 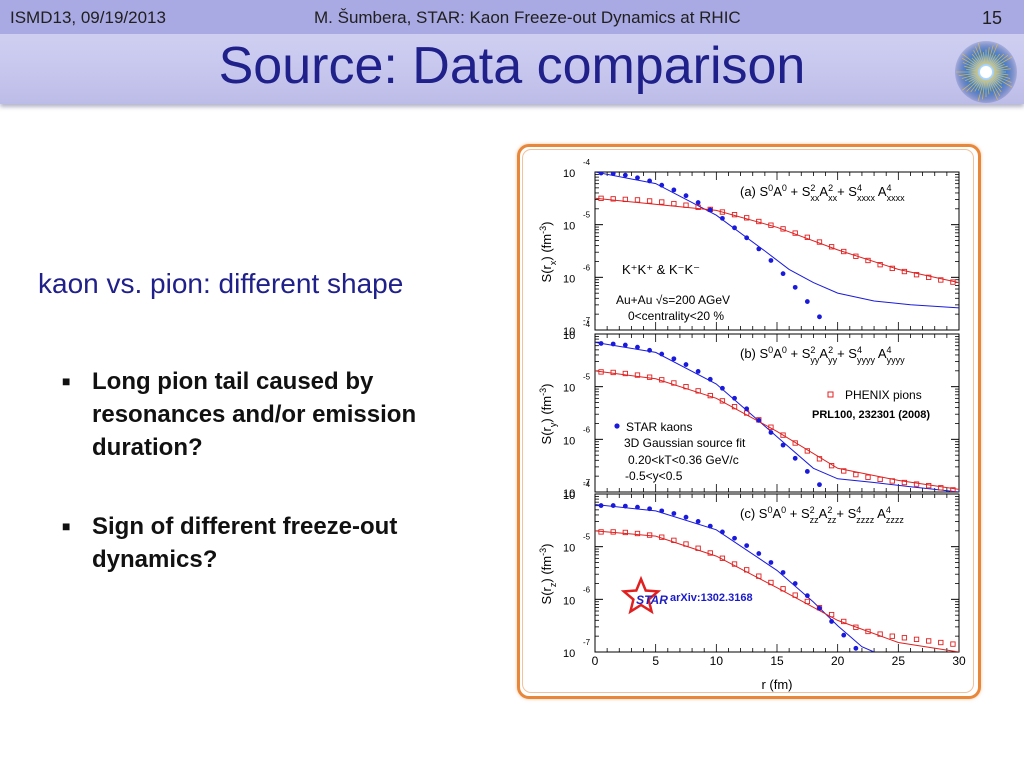 What do you see at coordinates (654, 476) in the screenshot?
I see `label-rapidity: -0.5<y<0.5` at bounding box center [654, 476].